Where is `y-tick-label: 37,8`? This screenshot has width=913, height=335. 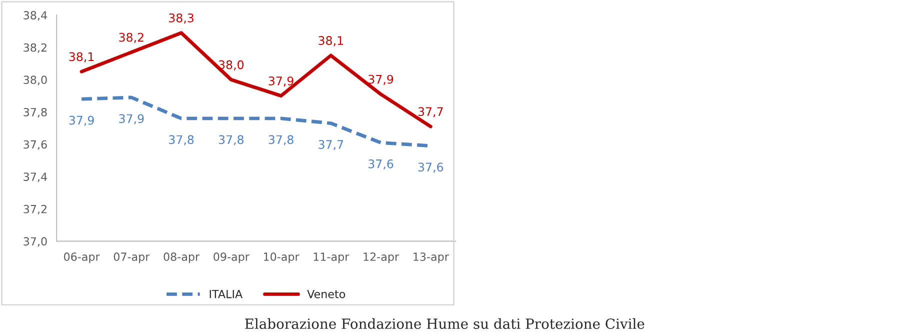
y-tick-label: 37,8 is located at coordinates (35, 113).